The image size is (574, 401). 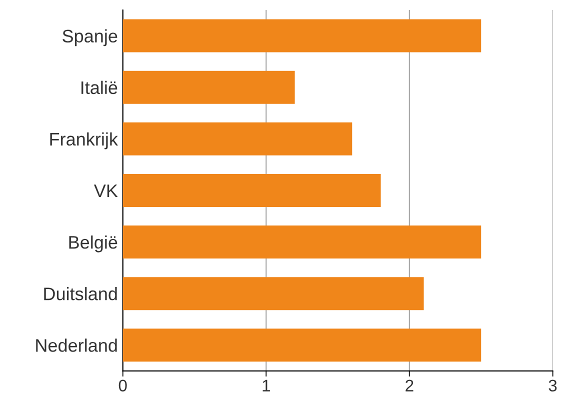 What do you see at coordinates (122, 386) in the screenshot?
I see `x-tick-label: 0` at bounding box center [122, 386].